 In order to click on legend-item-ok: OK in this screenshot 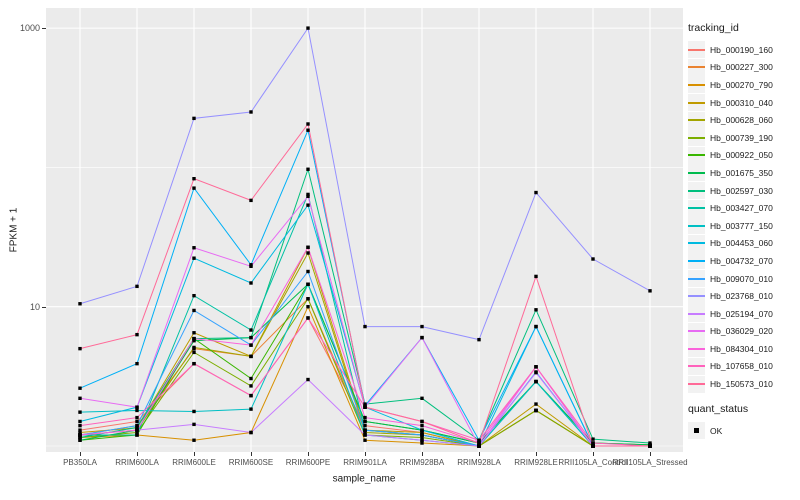, I will do `click(743, 431)`.